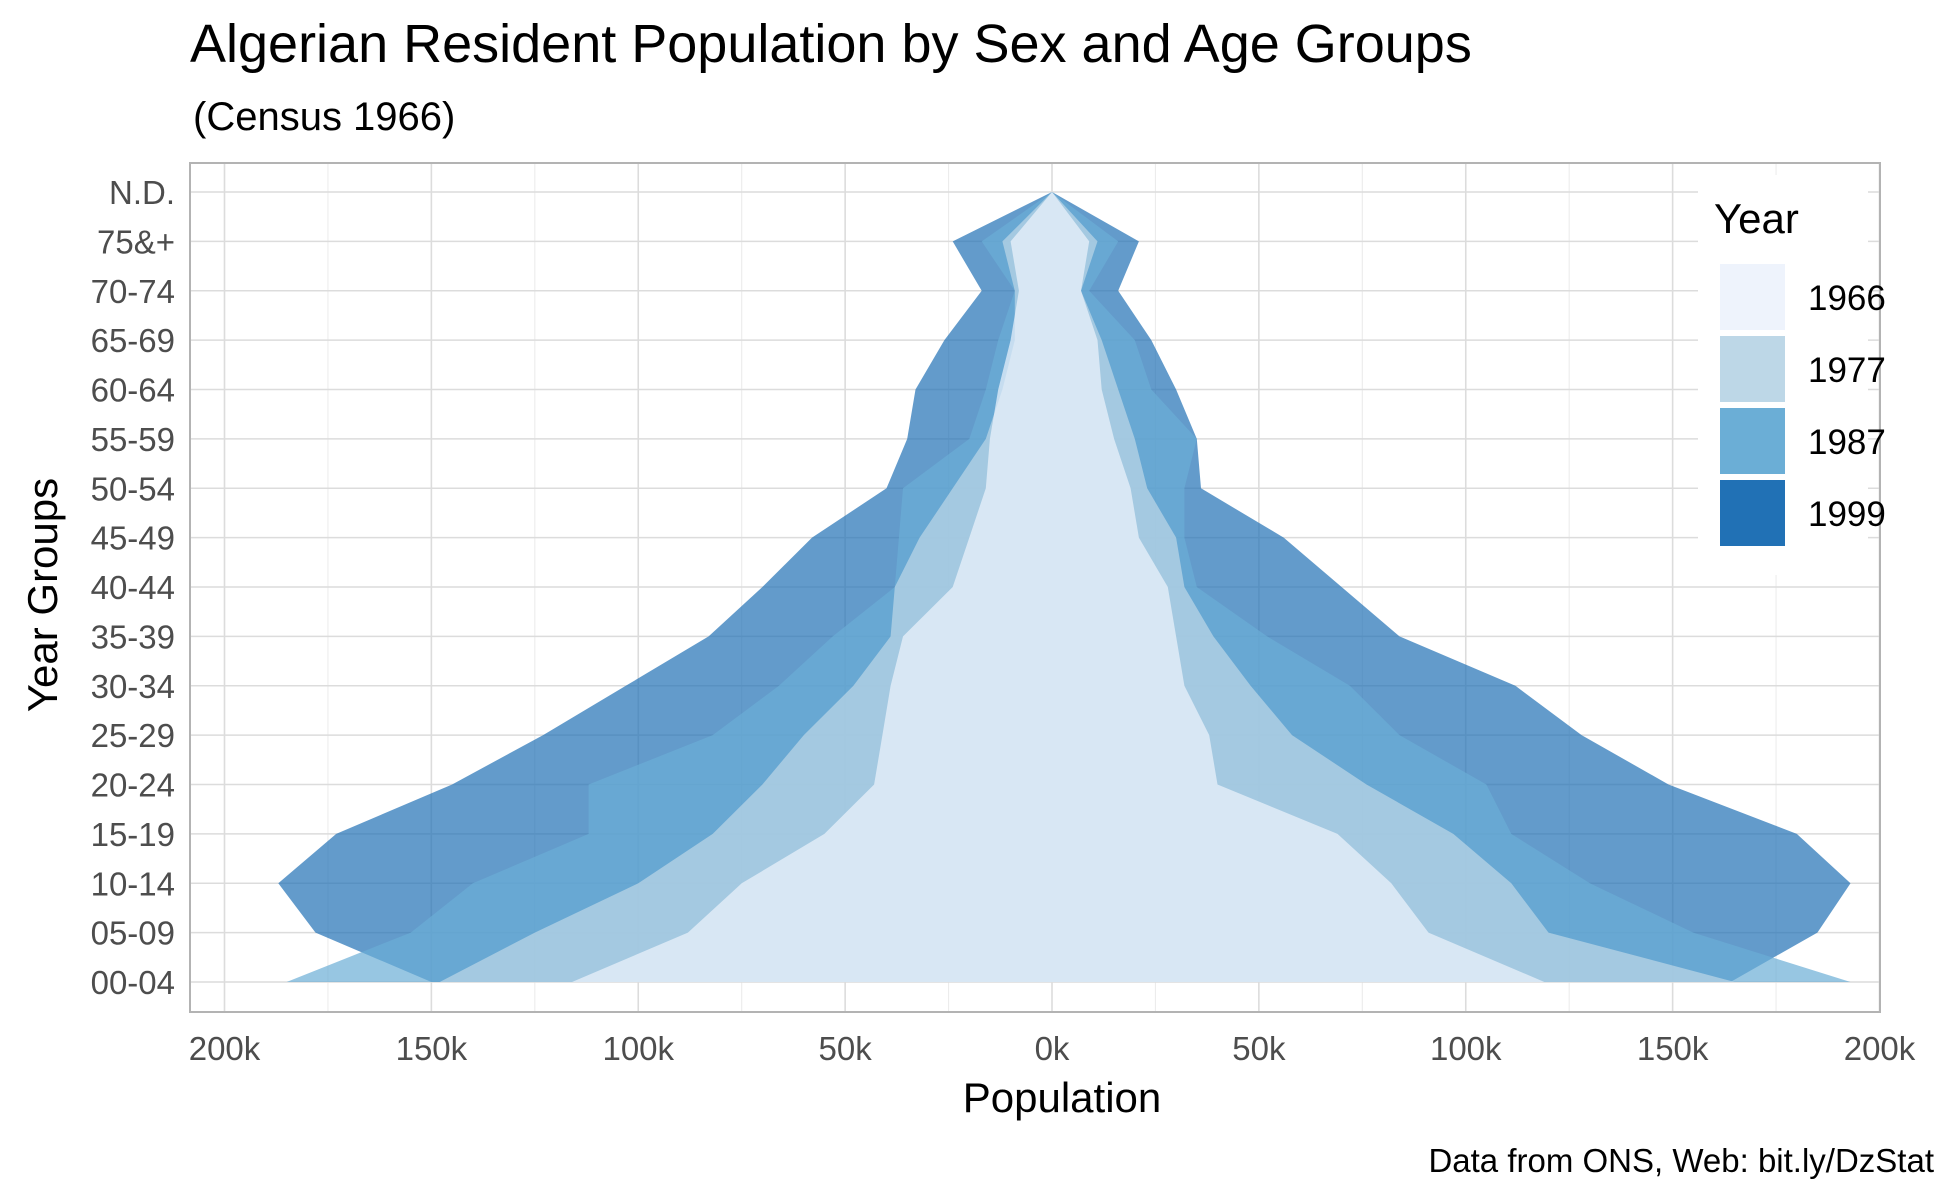  What do you see at coordinates (42, 595) in the screenshot?
I see `y-axis-title: Year Groups` at bounding box center [42, 595].